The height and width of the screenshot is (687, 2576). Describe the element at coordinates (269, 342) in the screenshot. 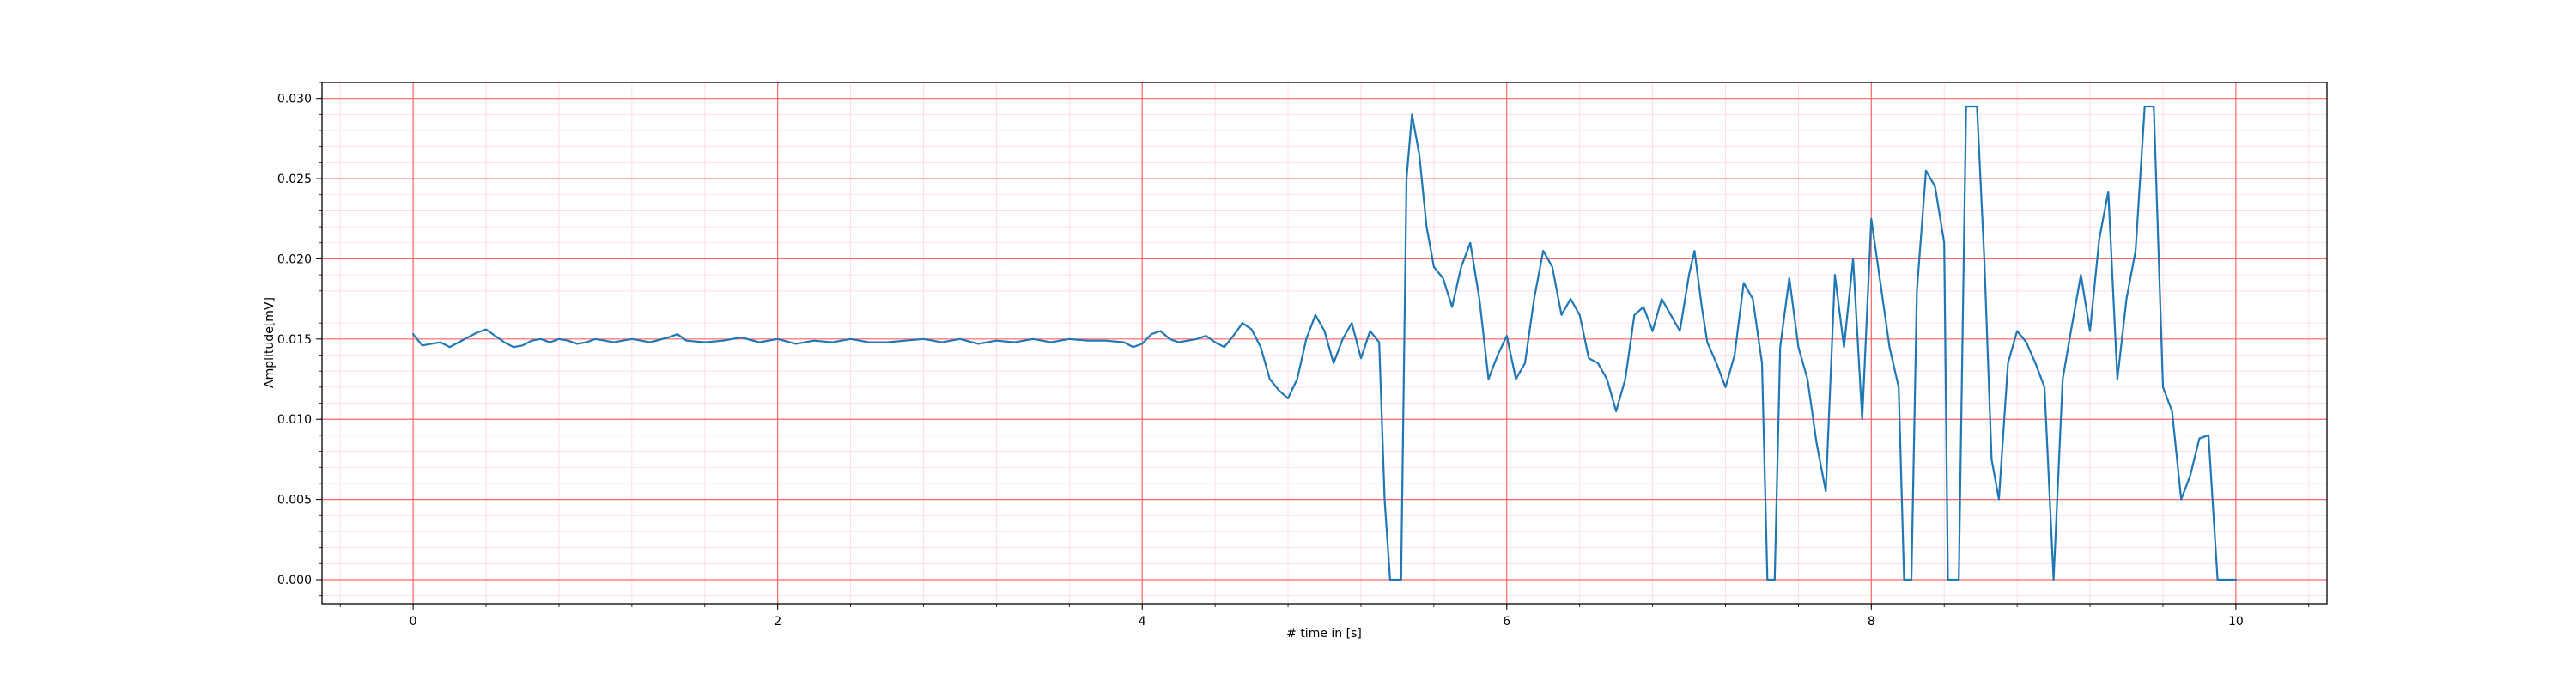

I see `y-axis-label: Amplitude[mV]` at that location.